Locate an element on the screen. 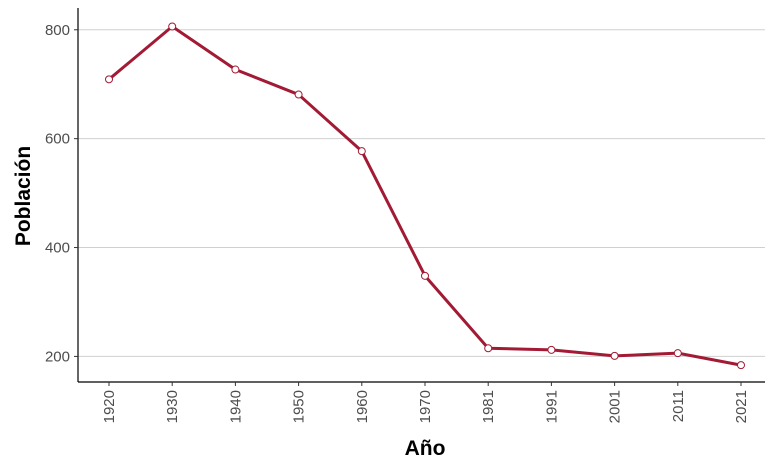 The height and width of the screenshot is (457, 765). y-tick-label-0: 200 is located at coordinates (57, 356).